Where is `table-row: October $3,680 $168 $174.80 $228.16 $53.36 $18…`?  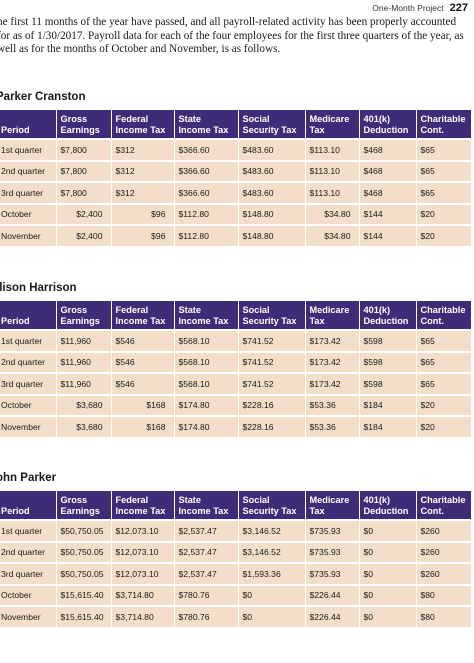 table-row: October $3,680 $168 $174.80 $228.16 $53.36 $18… is located at coordinates (235, 404).